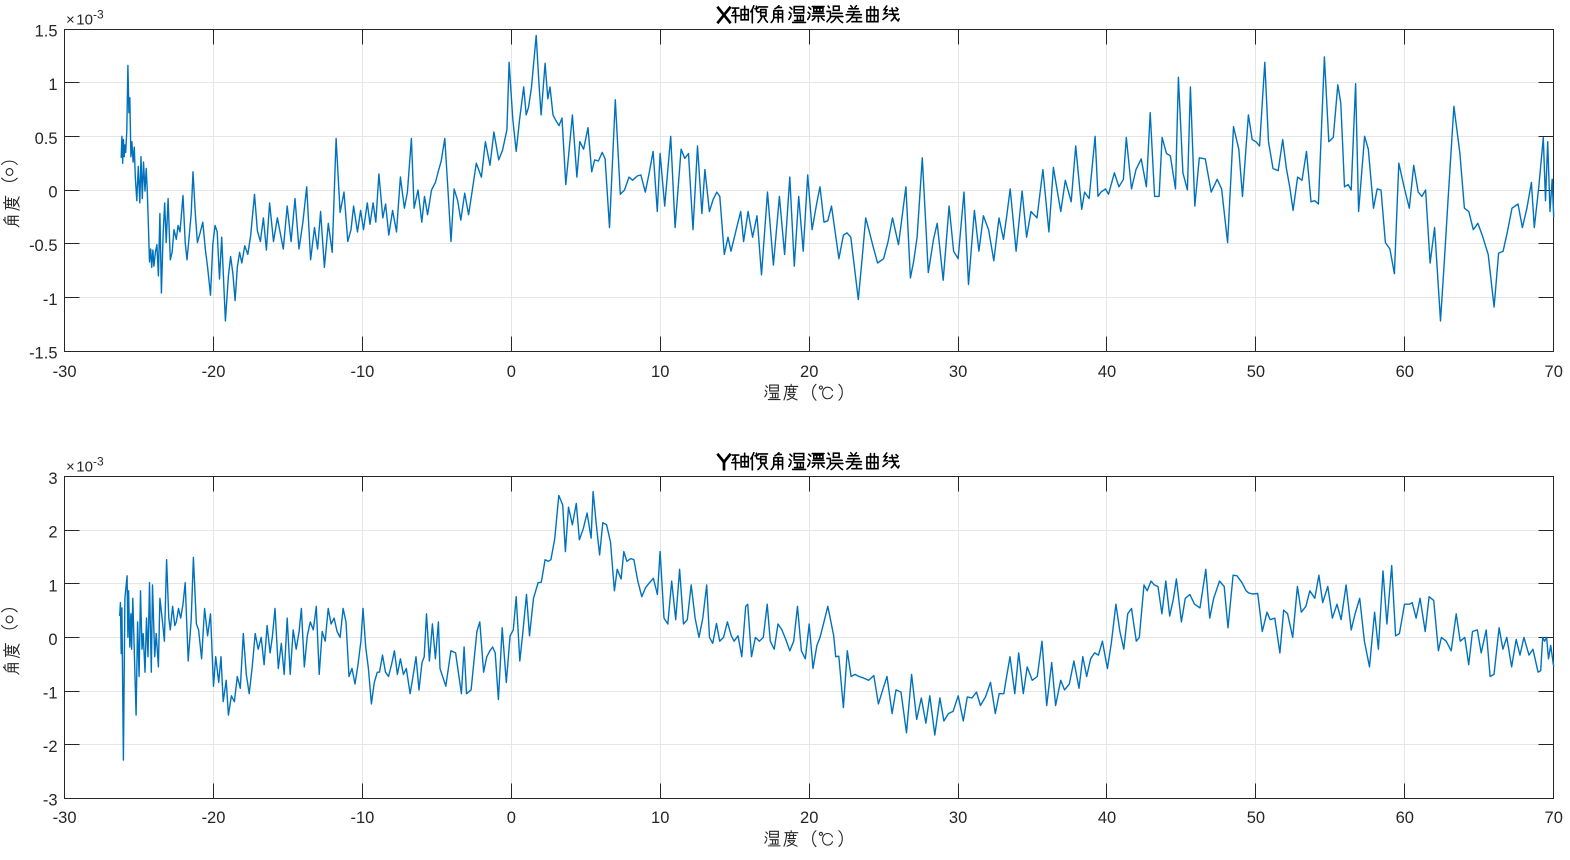 This screenshot has width=1570, height=860. Describe the element at coordinates (52, 533) in the screenshot. I see `svg-text: 2` at that location.